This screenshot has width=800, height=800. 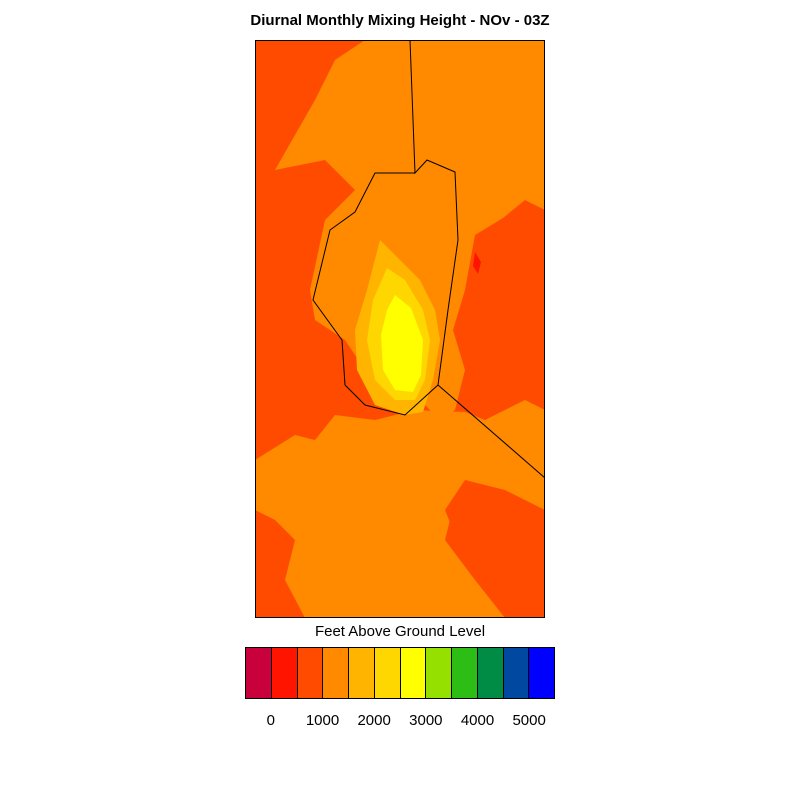 What do you see at coordinates (322, 720) in the screenshot?
I see `colorbar-tick-label: 1000` at bounding box center [322, 720].